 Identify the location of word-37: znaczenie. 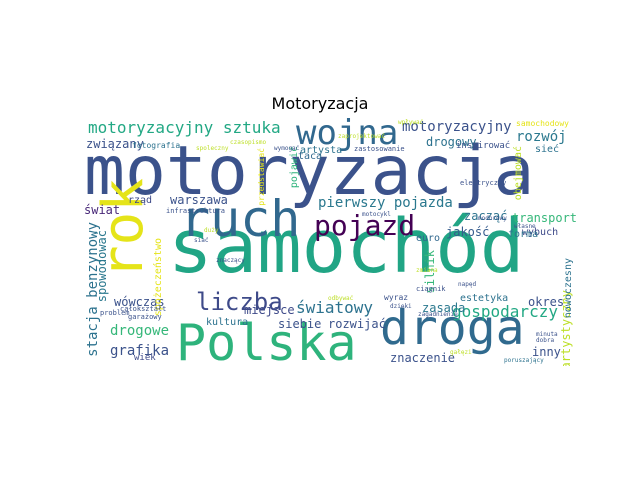
(423, 358).